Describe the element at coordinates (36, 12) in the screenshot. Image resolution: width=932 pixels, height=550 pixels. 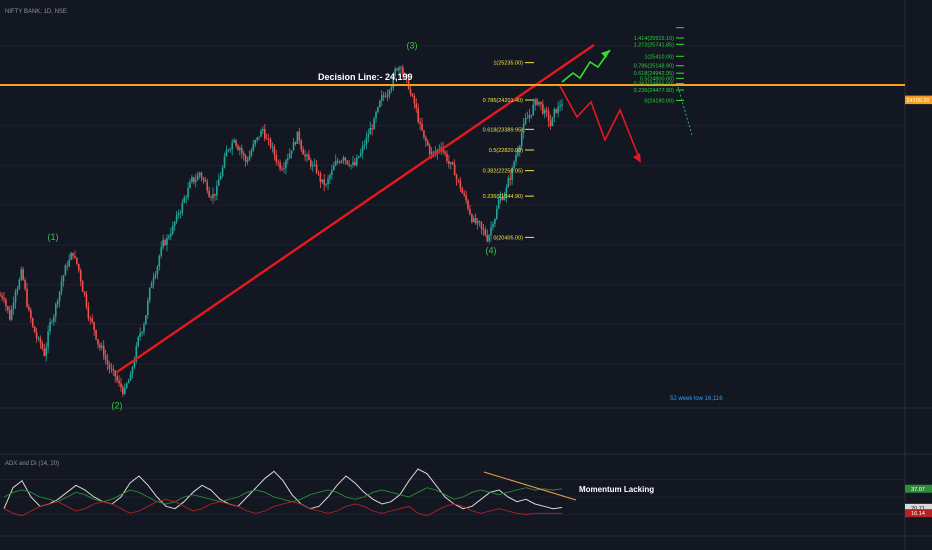
I see `symbol-title: NIFTY BANK, 1D, NSE` at that location.